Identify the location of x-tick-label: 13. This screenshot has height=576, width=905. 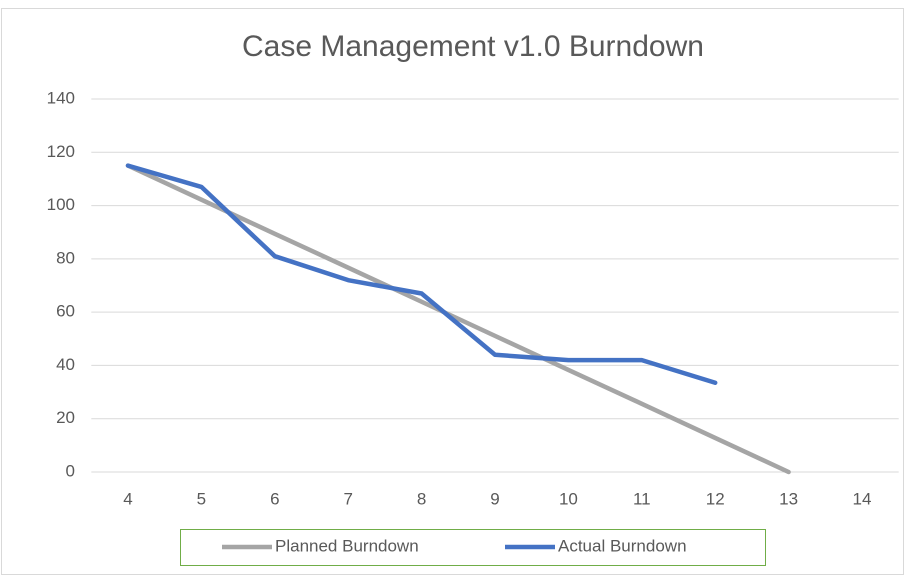
(788, 498).